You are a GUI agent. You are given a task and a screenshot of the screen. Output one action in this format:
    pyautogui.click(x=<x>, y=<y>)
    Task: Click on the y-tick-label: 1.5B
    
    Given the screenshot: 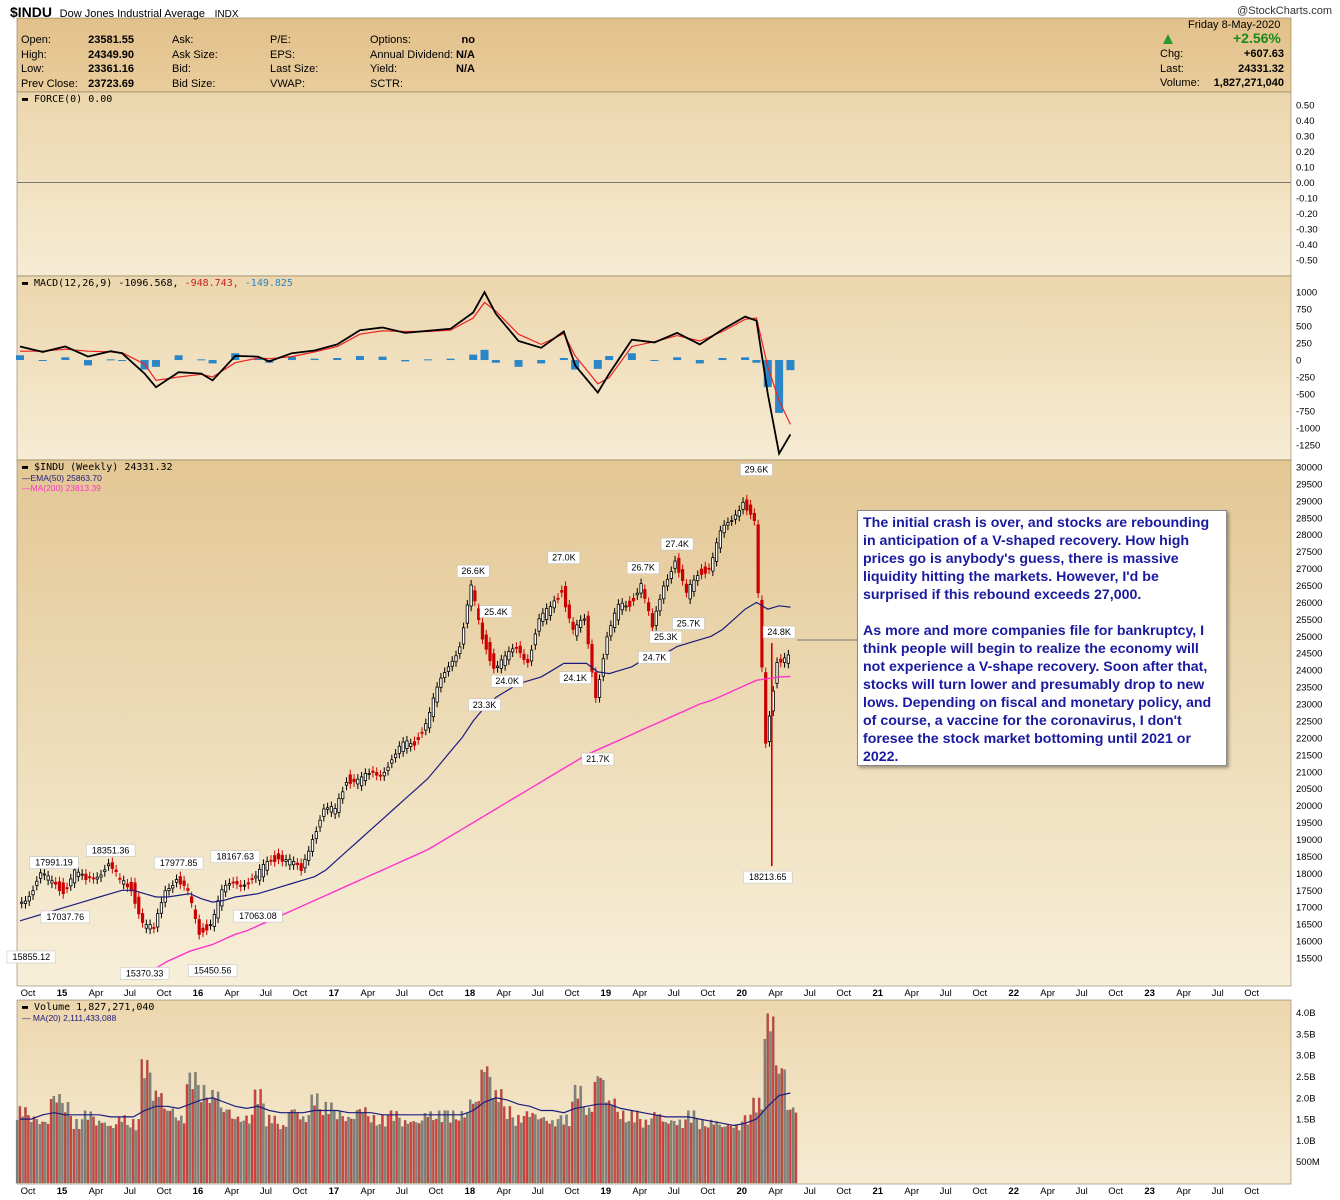 What is the action you would take?
    pyautogui.click(x=1306, y=1120)
    